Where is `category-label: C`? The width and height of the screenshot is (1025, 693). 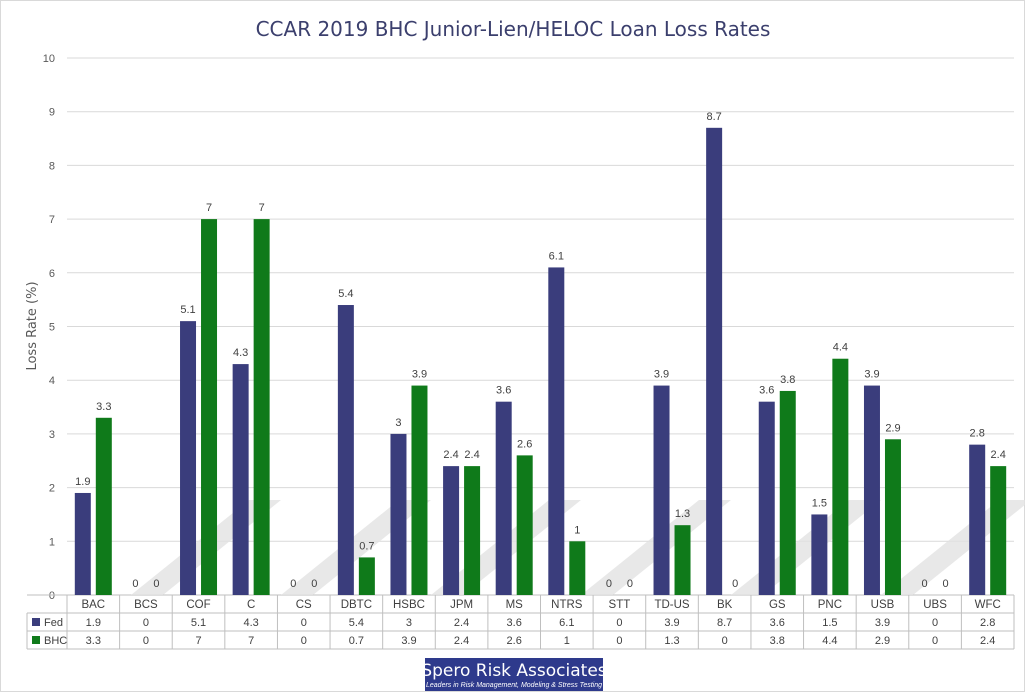 category-label: C is located at coordinates (251, 605).